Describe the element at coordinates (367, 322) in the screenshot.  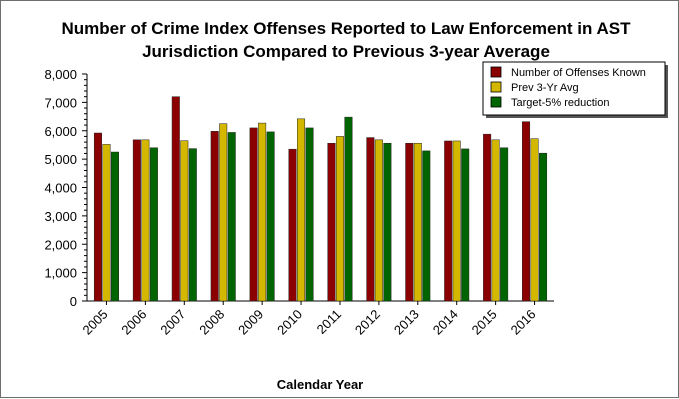
I see `x-tick-label-2012: 2012` at that location.